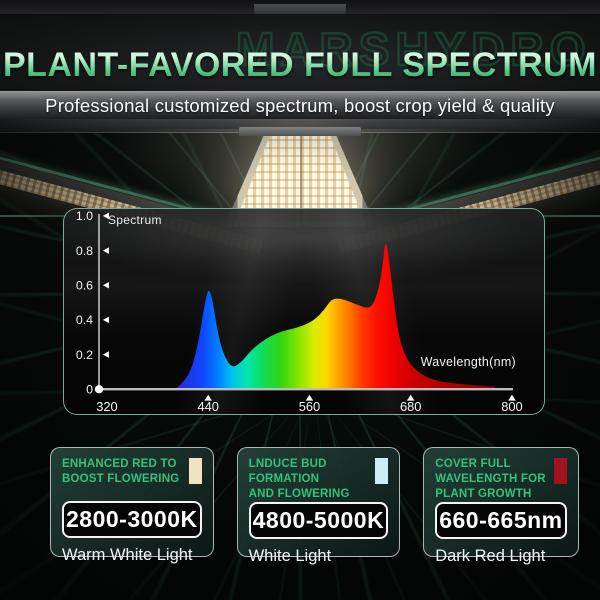 This screenshot has width=600, height=600. Describe the element at coordinates (89, 390) in the screenshot. I see `svg-text: 0` at that location.